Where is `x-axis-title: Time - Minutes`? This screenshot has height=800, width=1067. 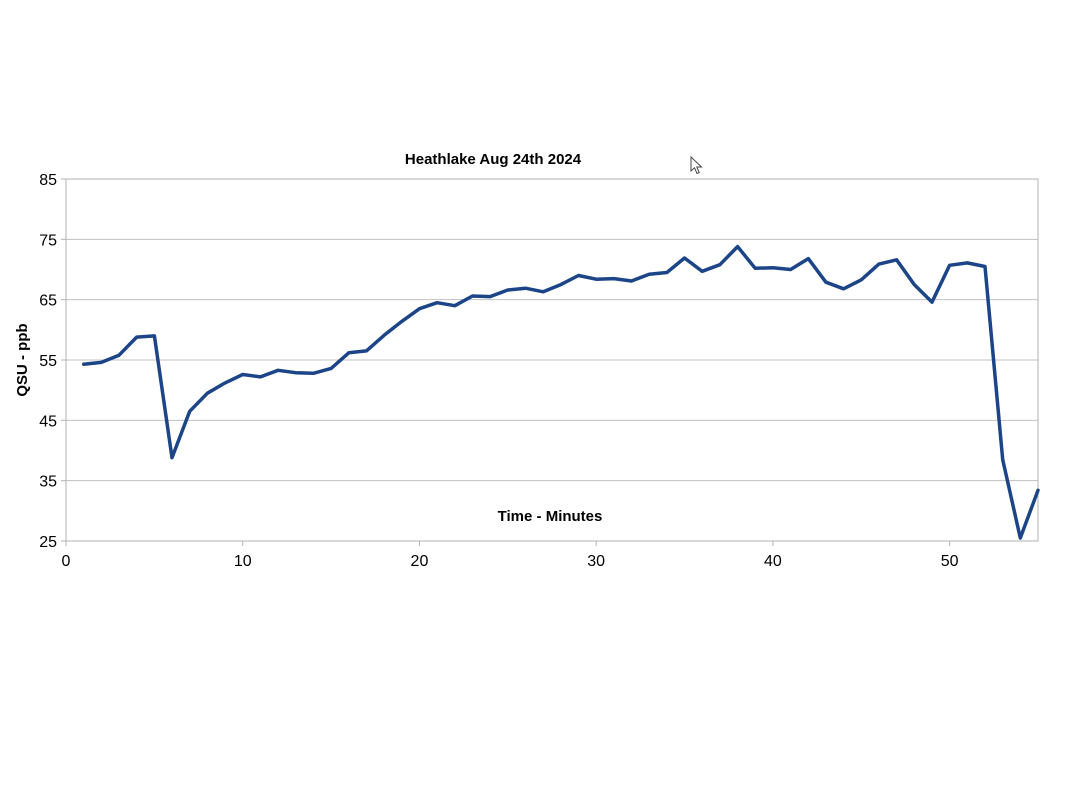
x-axis-title: Time - Minutes is located at coordinates (550, 516).